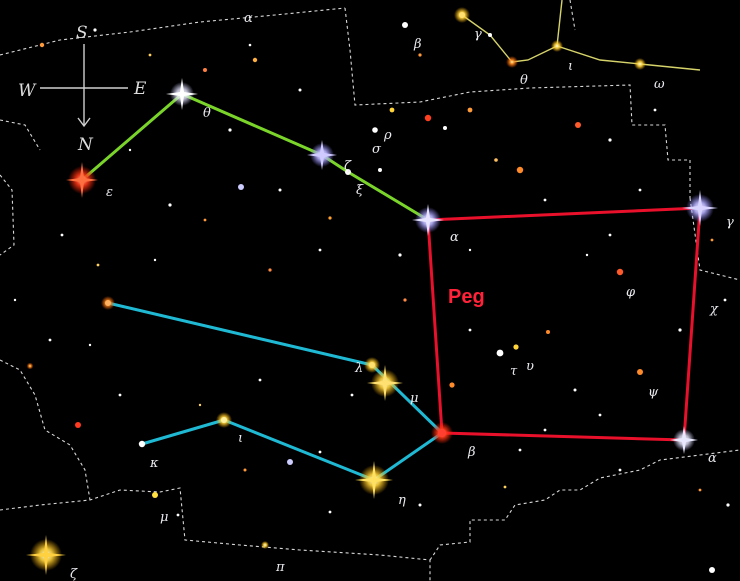 This screenshot has height=581, width=740. I want to click on label-eta: η, so click(402, 500).